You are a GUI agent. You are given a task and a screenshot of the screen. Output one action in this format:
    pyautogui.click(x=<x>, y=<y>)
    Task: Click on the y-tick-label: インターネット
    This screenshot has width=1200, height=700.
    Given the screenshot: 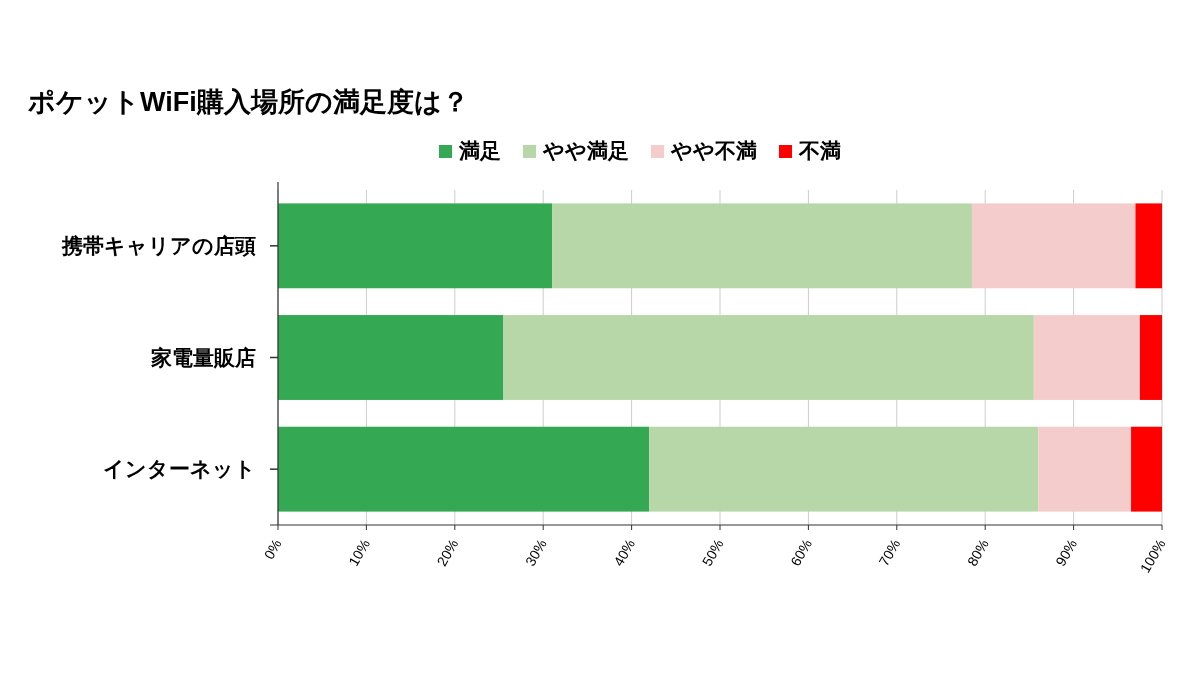 What is the action you would take?
    pyautogui.click(x=179, y=469)
    